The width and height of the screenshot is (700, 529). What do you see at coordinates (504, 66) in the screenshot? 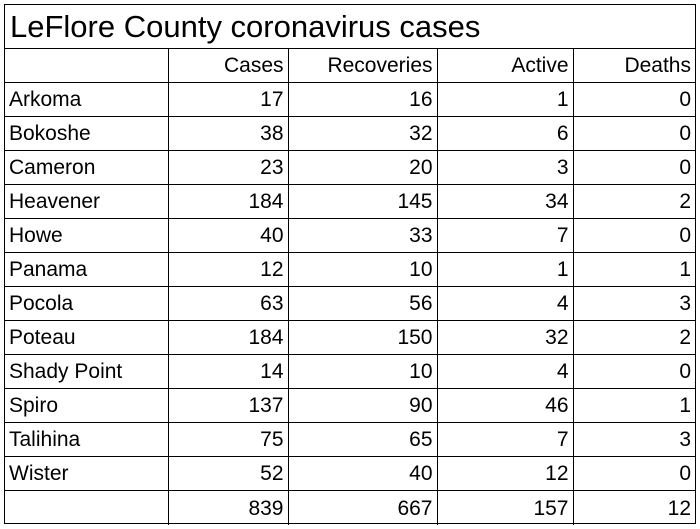
I see `header-active: Active` at bounding box center [504, 66].